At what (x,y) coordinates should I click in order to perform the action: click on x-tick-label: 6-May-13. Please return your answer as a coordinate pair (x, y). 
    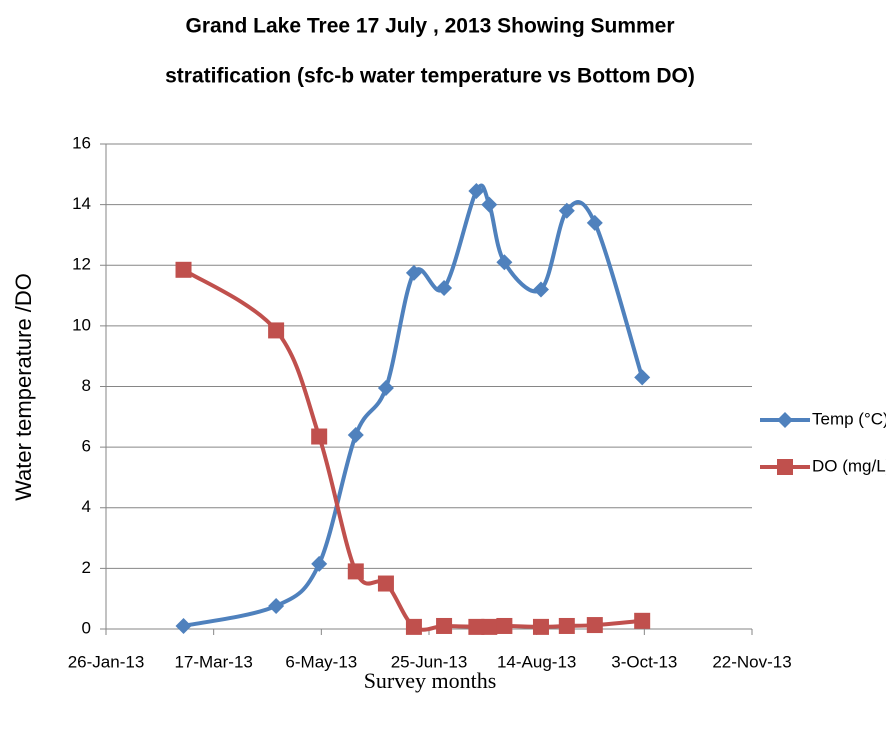
    Looking at the image, I should click on (321, 661).